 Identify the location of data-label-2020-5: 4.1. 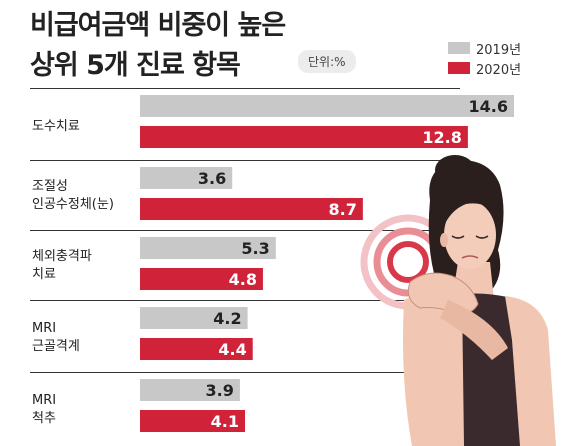
(225, 421).